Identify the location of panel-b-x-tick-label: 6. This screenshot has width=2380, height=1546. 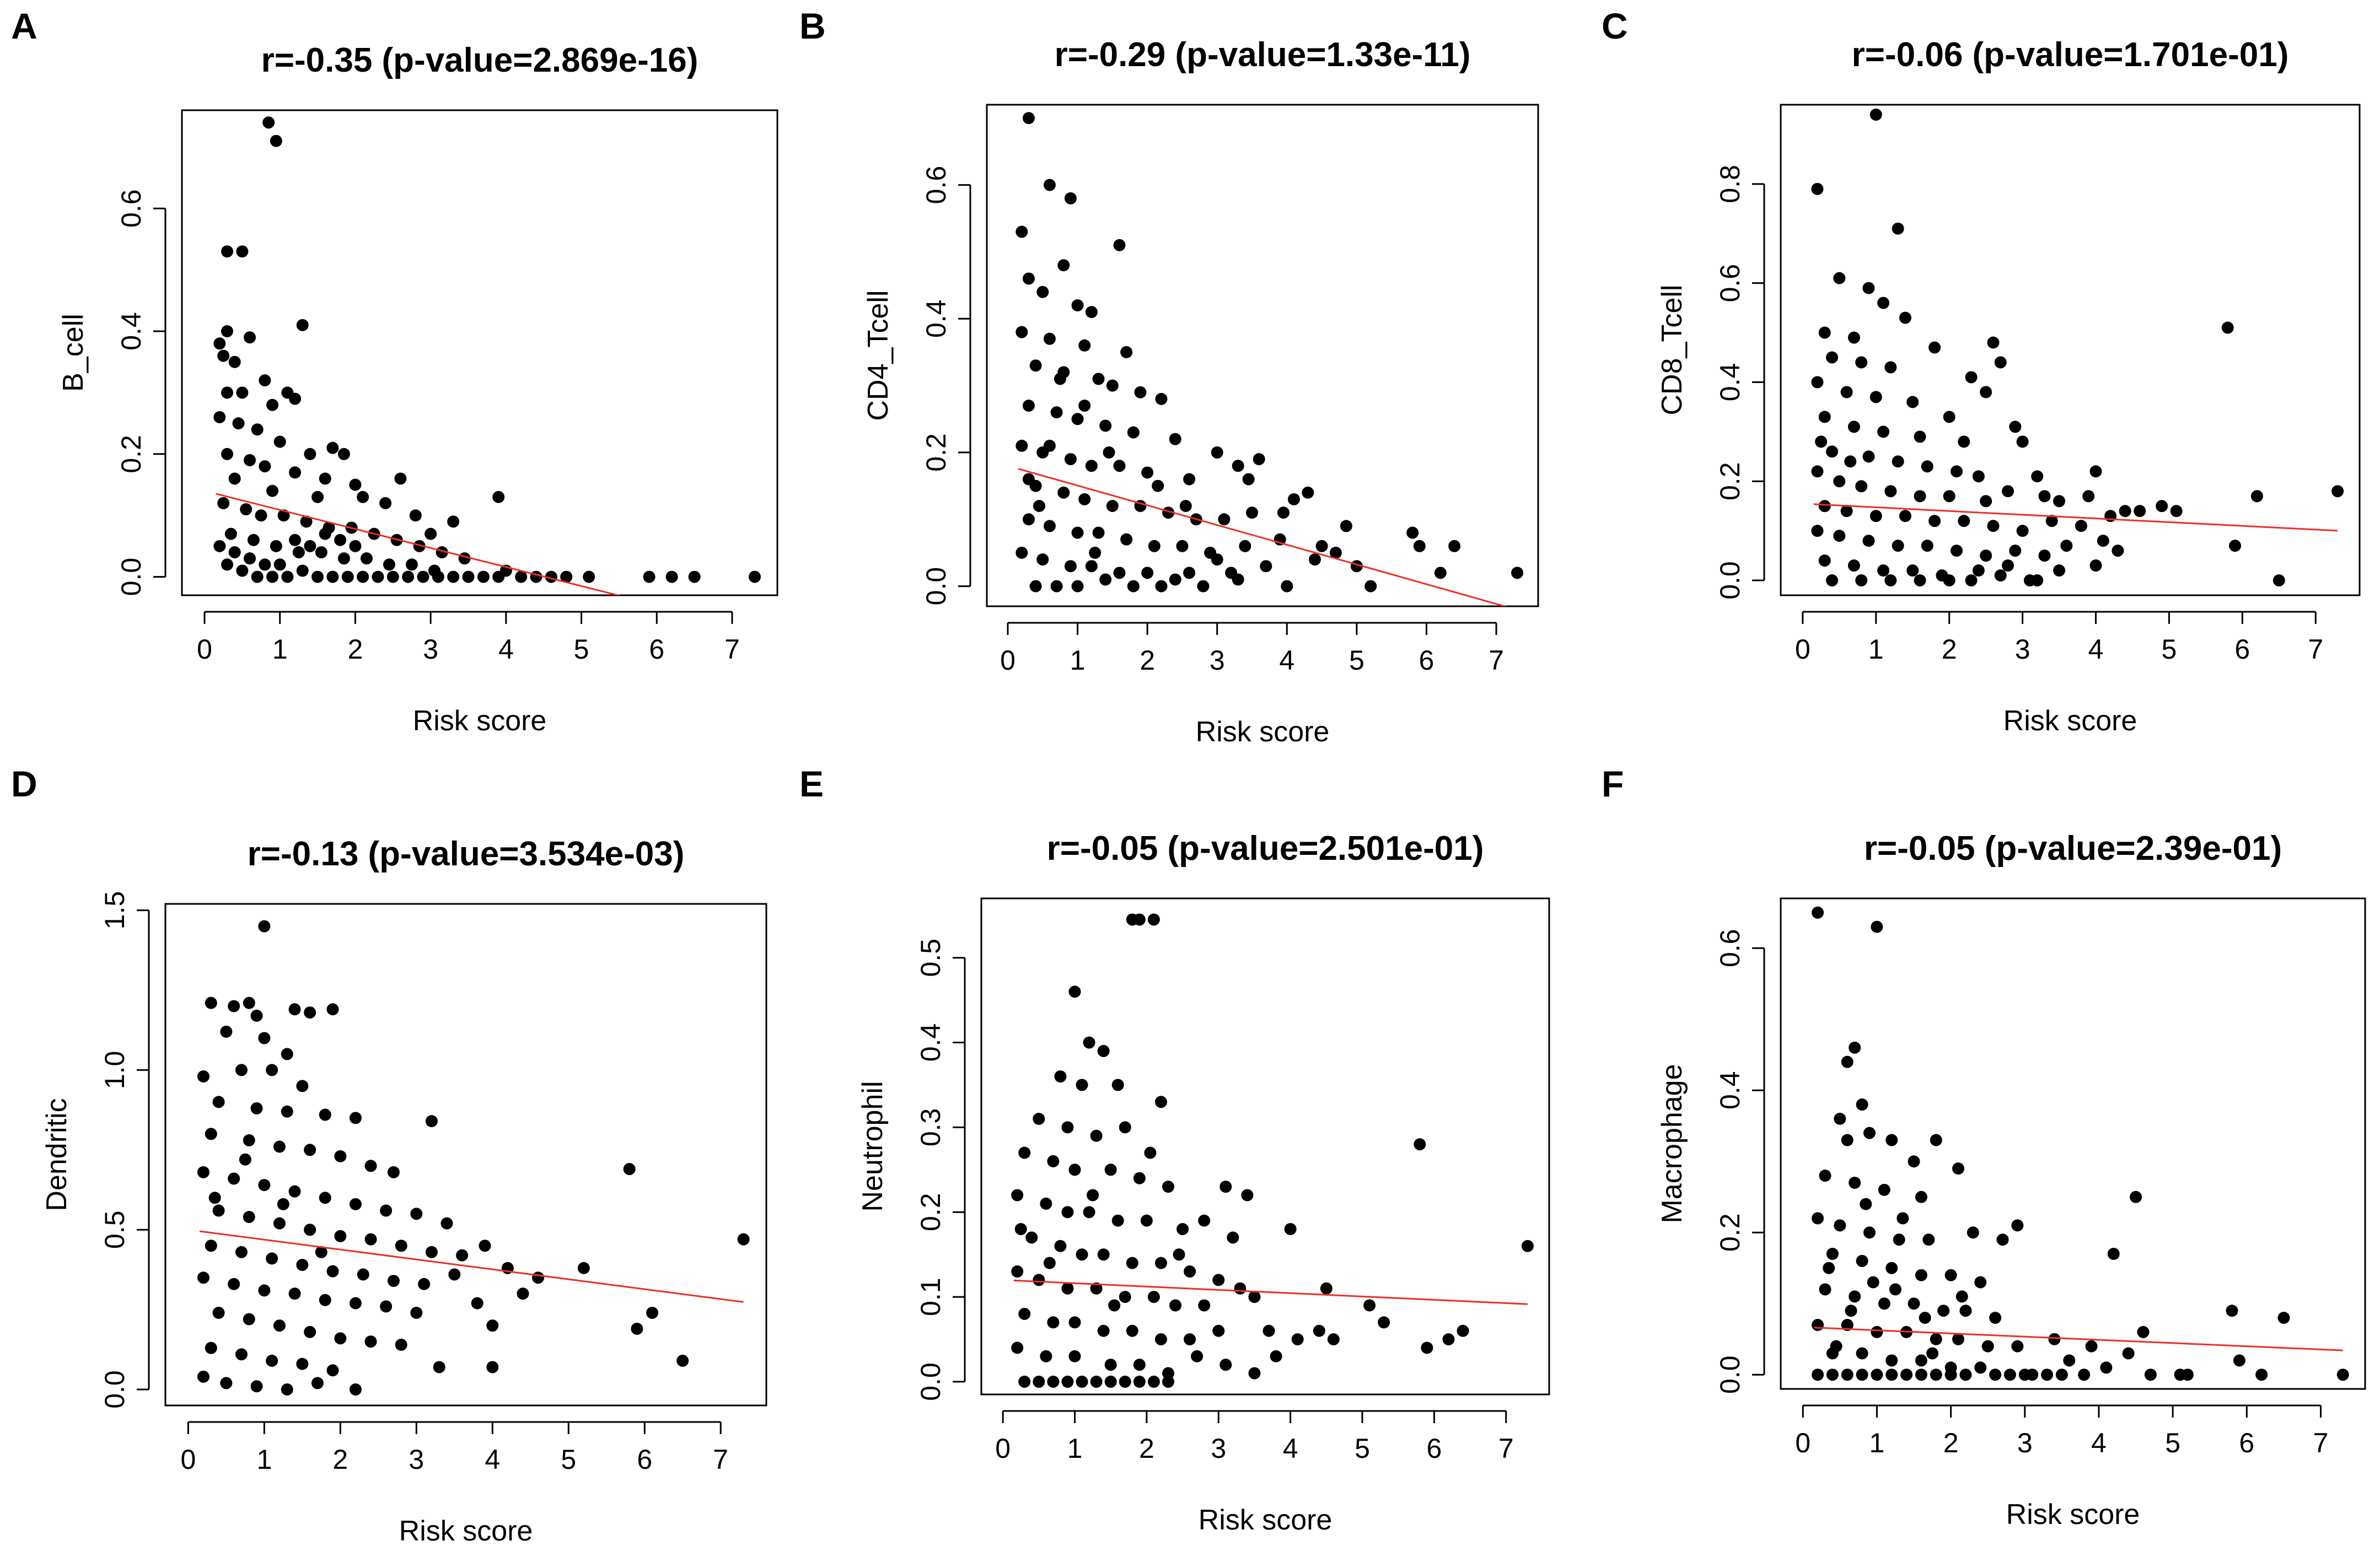
(1427, 660).